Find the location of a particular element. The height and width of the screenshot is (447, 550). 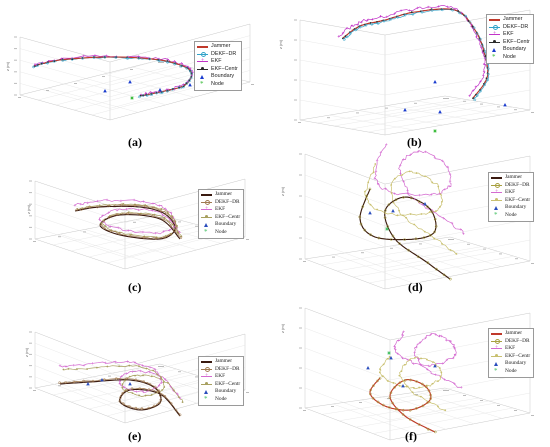

legend-item-boundary: Boundary is located at coordinates (220, 225).